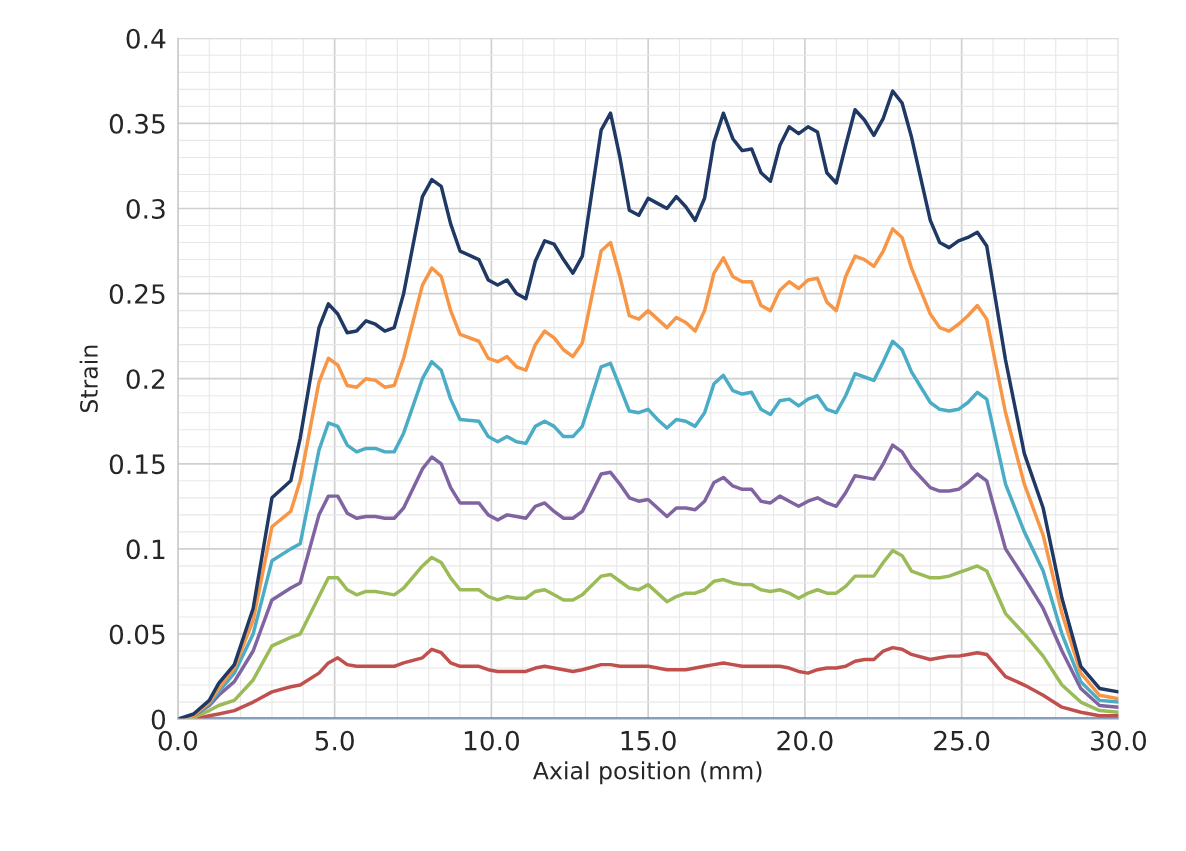  I want to click on x-tick-label: 30.0, so click(1119, 740).